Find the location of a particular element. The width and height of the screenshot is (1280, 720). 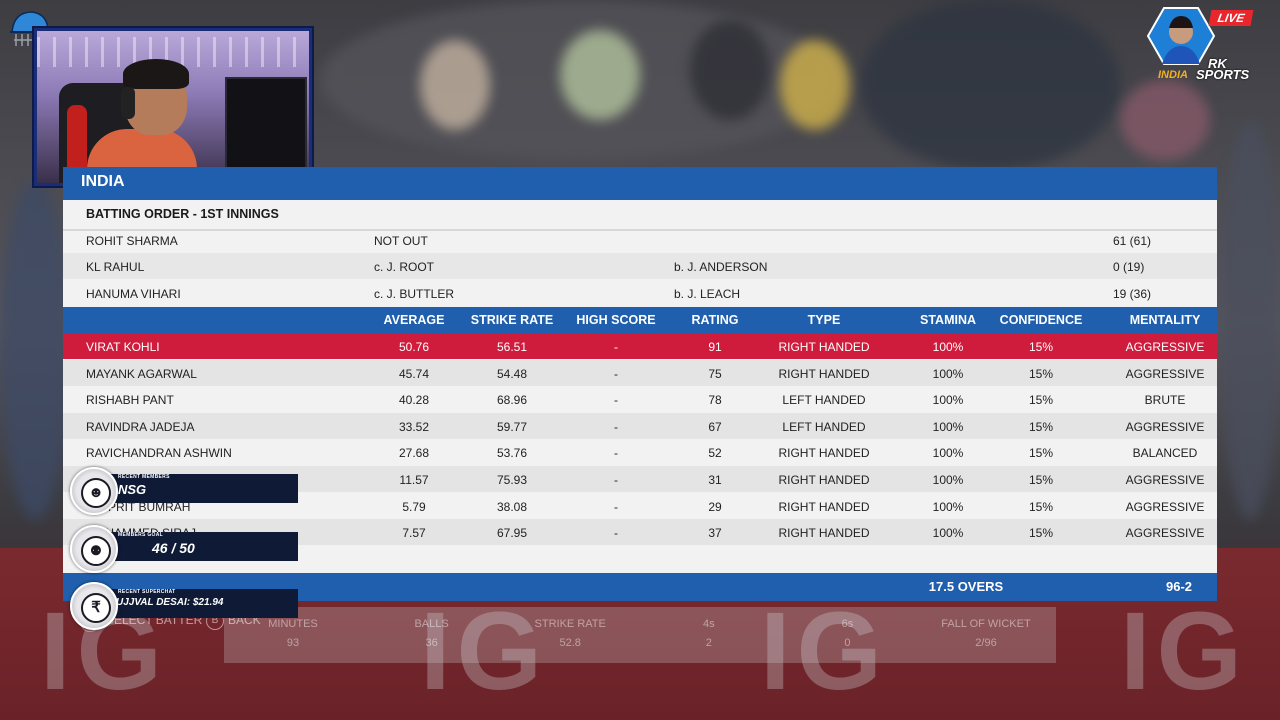

team-score: 96-2 is located at coordinates (1179, 586).